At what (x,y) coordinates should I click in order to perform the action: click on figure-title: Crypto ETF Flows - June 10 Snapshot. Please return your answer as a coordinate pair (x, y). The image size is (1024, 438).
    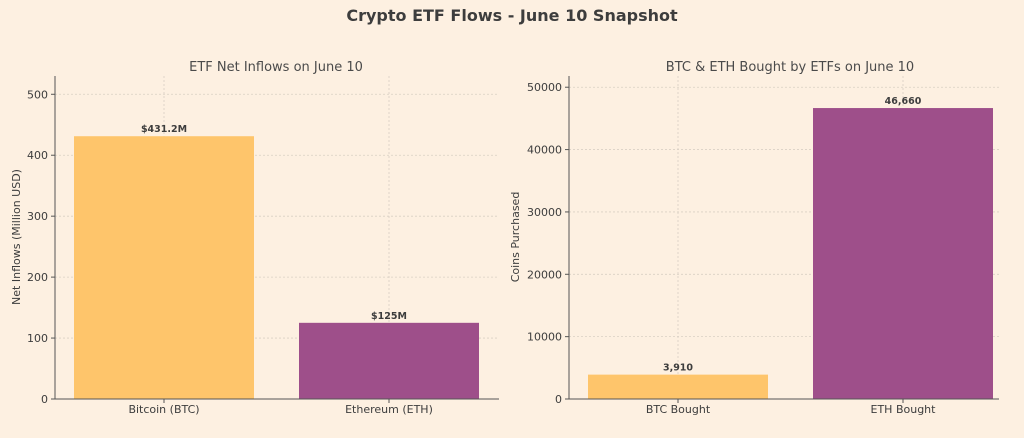
    Looking at the image, I should click on (512, 15).